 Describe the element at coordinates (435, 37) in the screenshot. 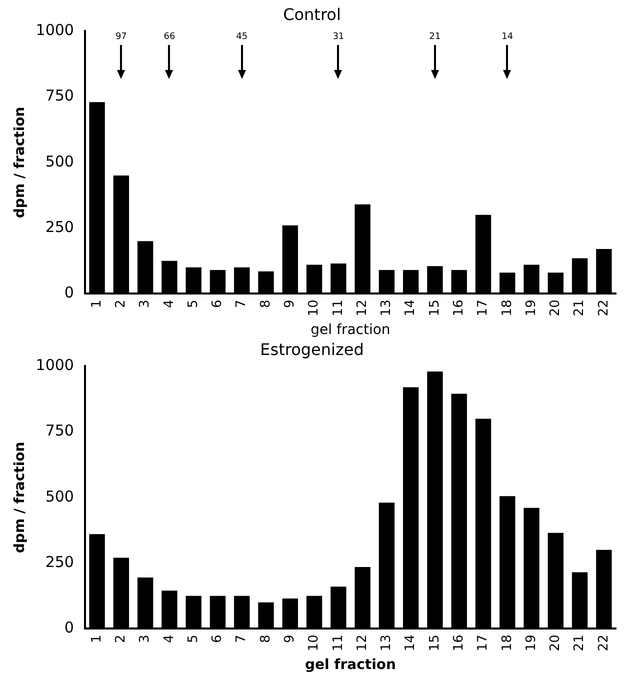

I see `annotation: 21` at that location.